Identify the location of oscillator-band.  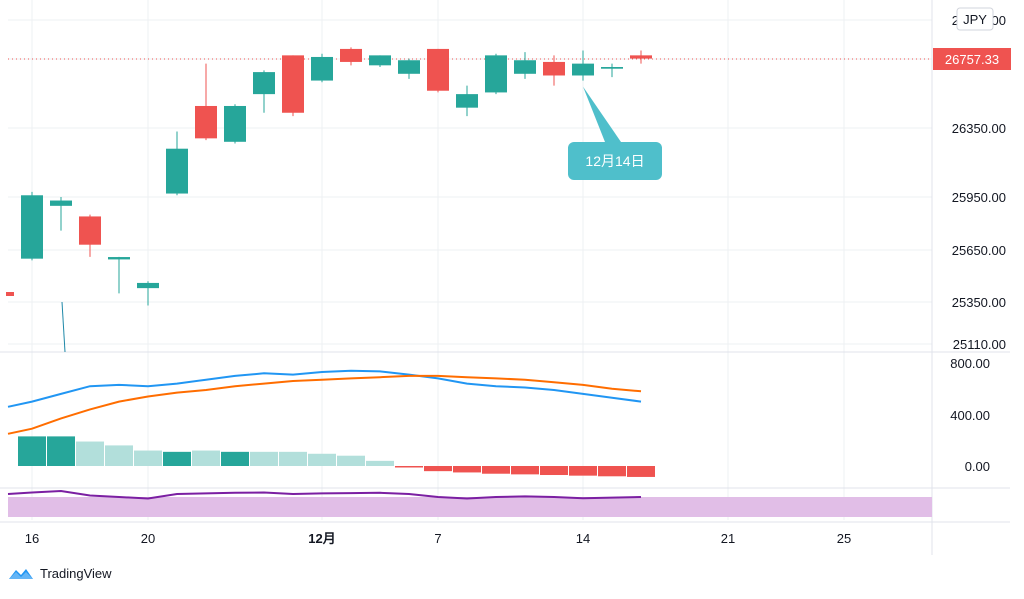
(470, 507).